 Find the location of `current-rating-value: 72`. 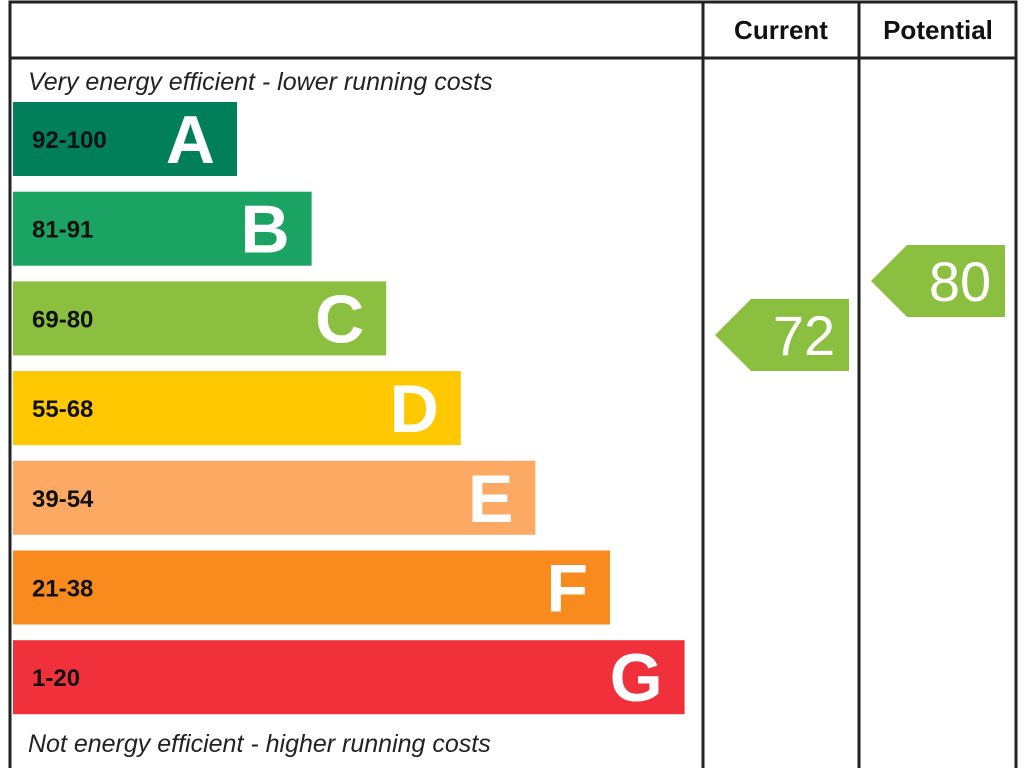

current-rating-value: 72 is located at coordinates (804, 335).